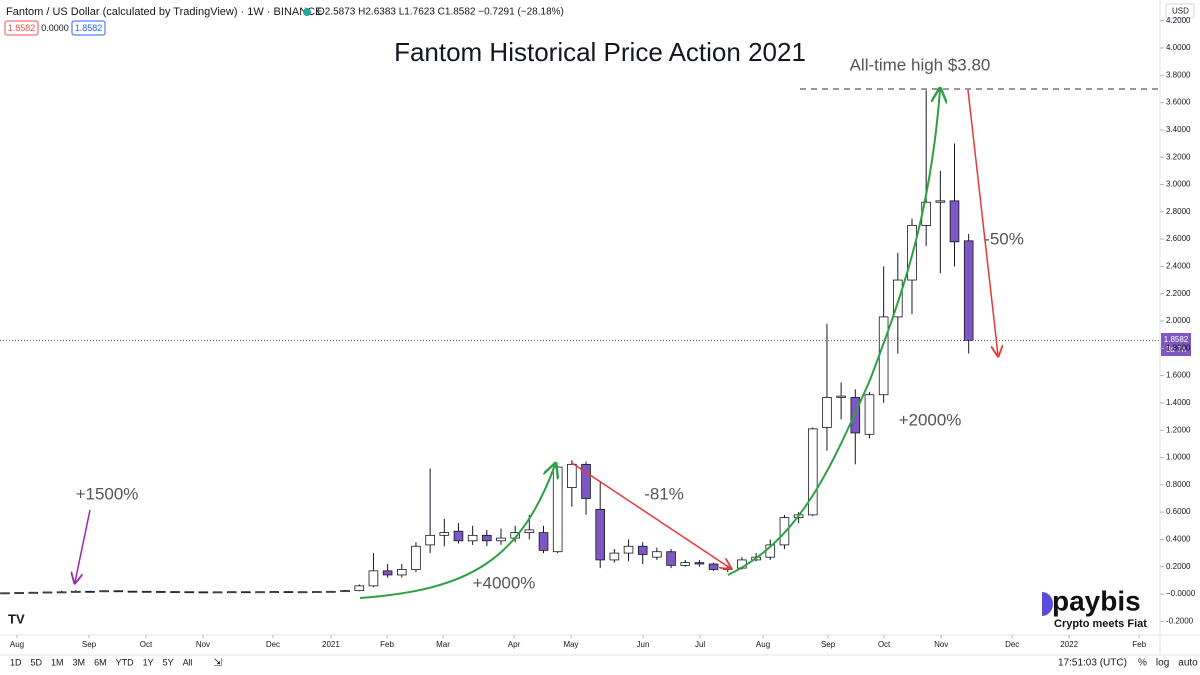 The width and height of the screenshot is (1200, 675). I want to click on annotation: +1500%, so click(107, 493).